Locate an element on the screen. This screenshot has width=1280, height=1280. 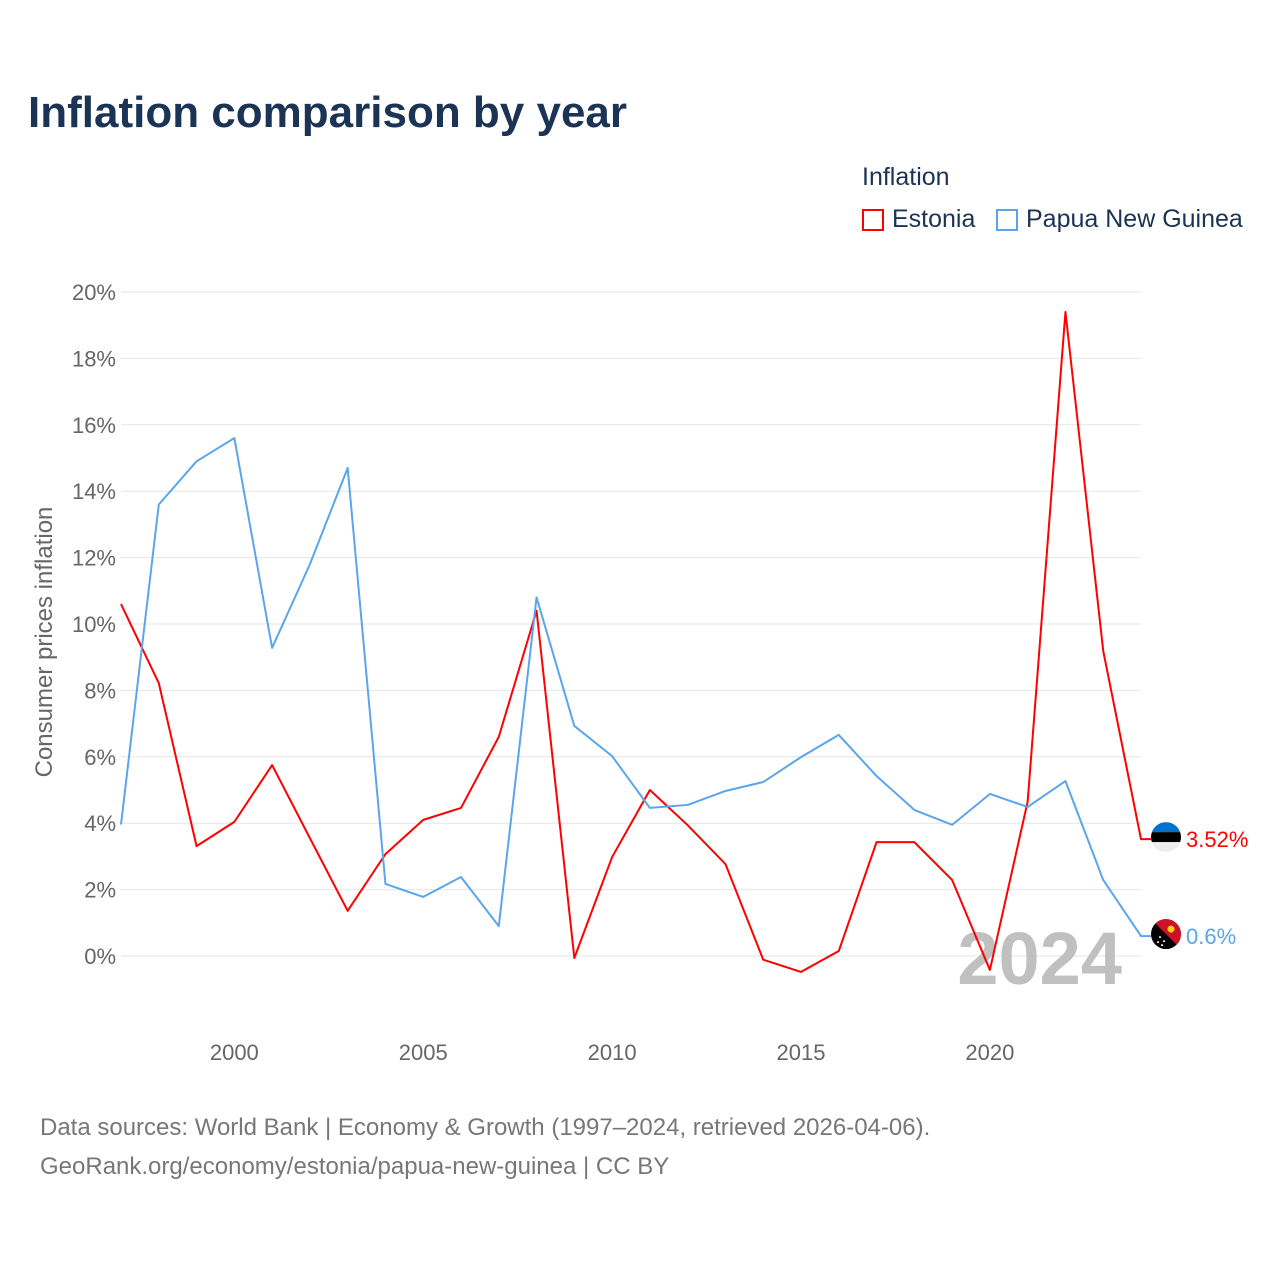
legend-swatch-png is located at coordinates (1007, 219).